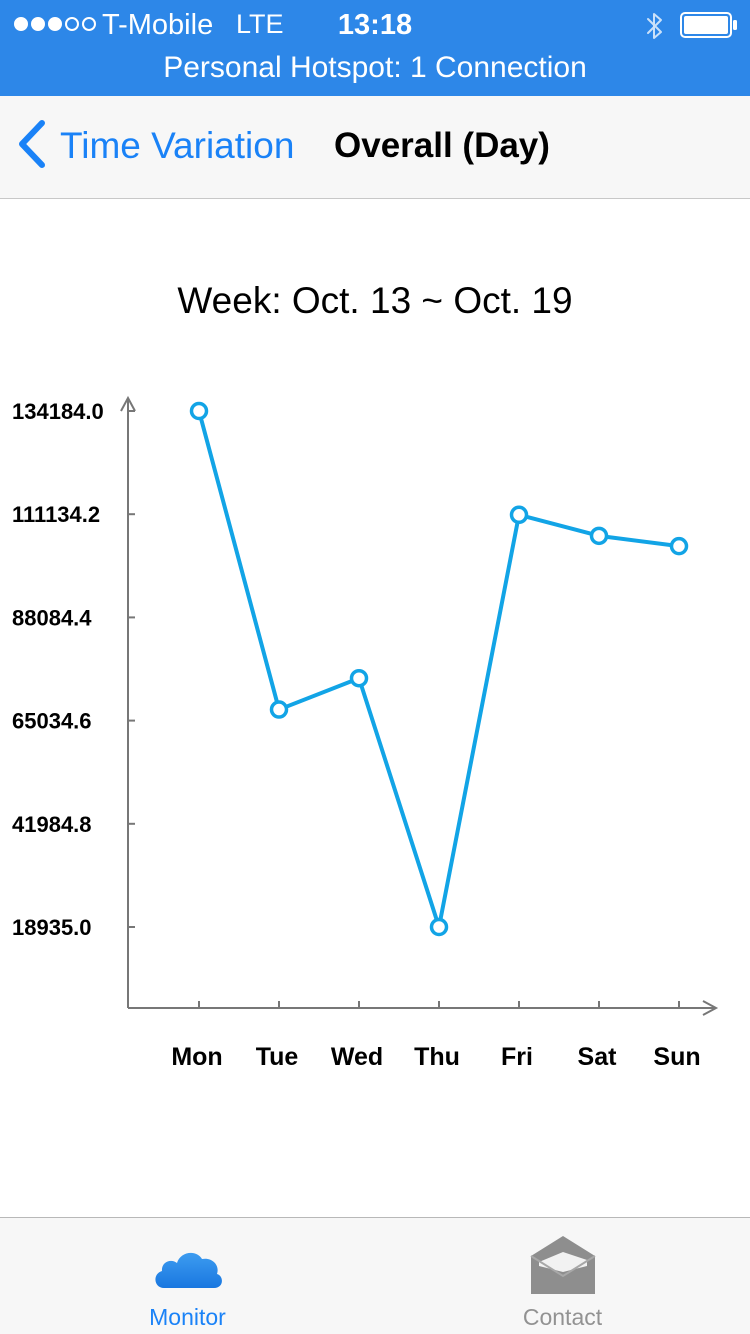 This screenshot has width=750, height=1334. I want to click on tab-contact-label: Contact, so click(562, 1317).